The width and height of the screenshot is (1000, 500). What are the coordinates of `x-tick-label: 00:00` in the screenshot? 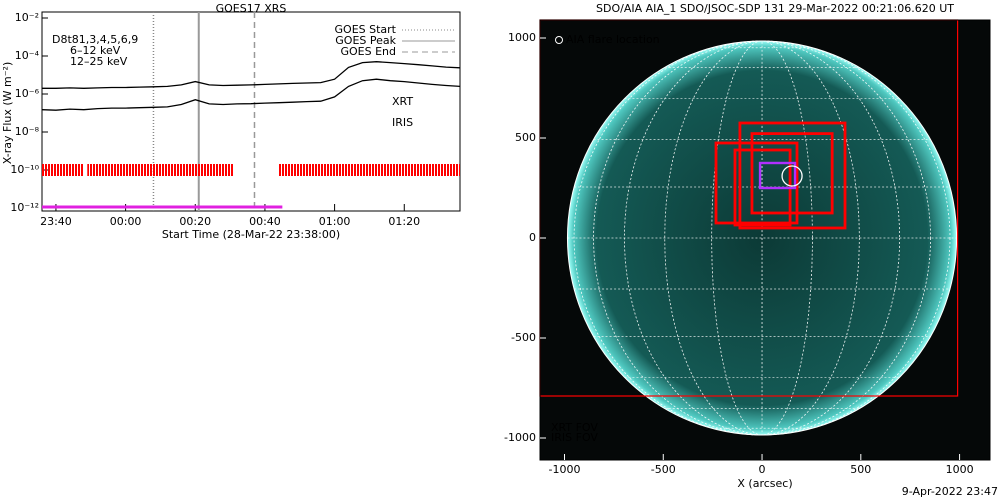 It's located at (126, 221).